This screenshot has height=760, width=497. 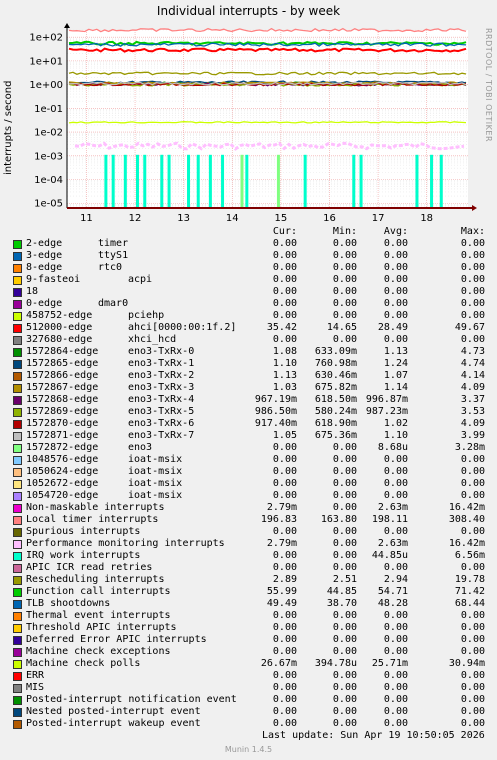 I want to click on legend-max: 3.99, so click(x=472, y=435).